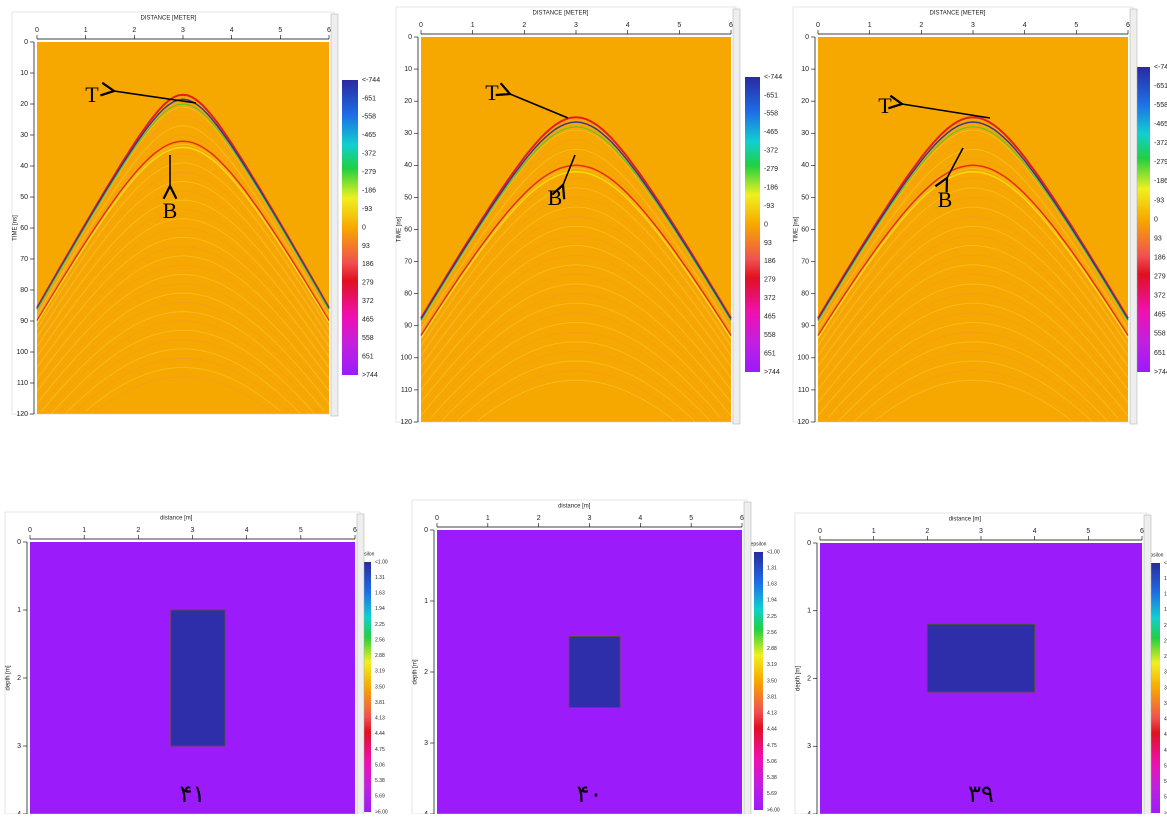 This screenshot has width=1167, height=819. What do you see at coordinates (805, 197) in the screenshot?
I see `y-tick-label: 50` at bounding box center [805, 197].